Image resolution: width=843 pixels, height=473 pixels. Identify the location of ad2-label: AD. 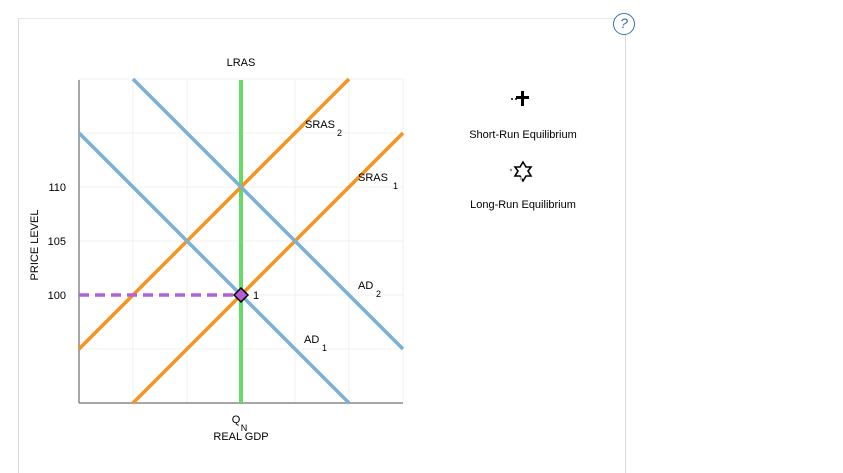
(365, 286).